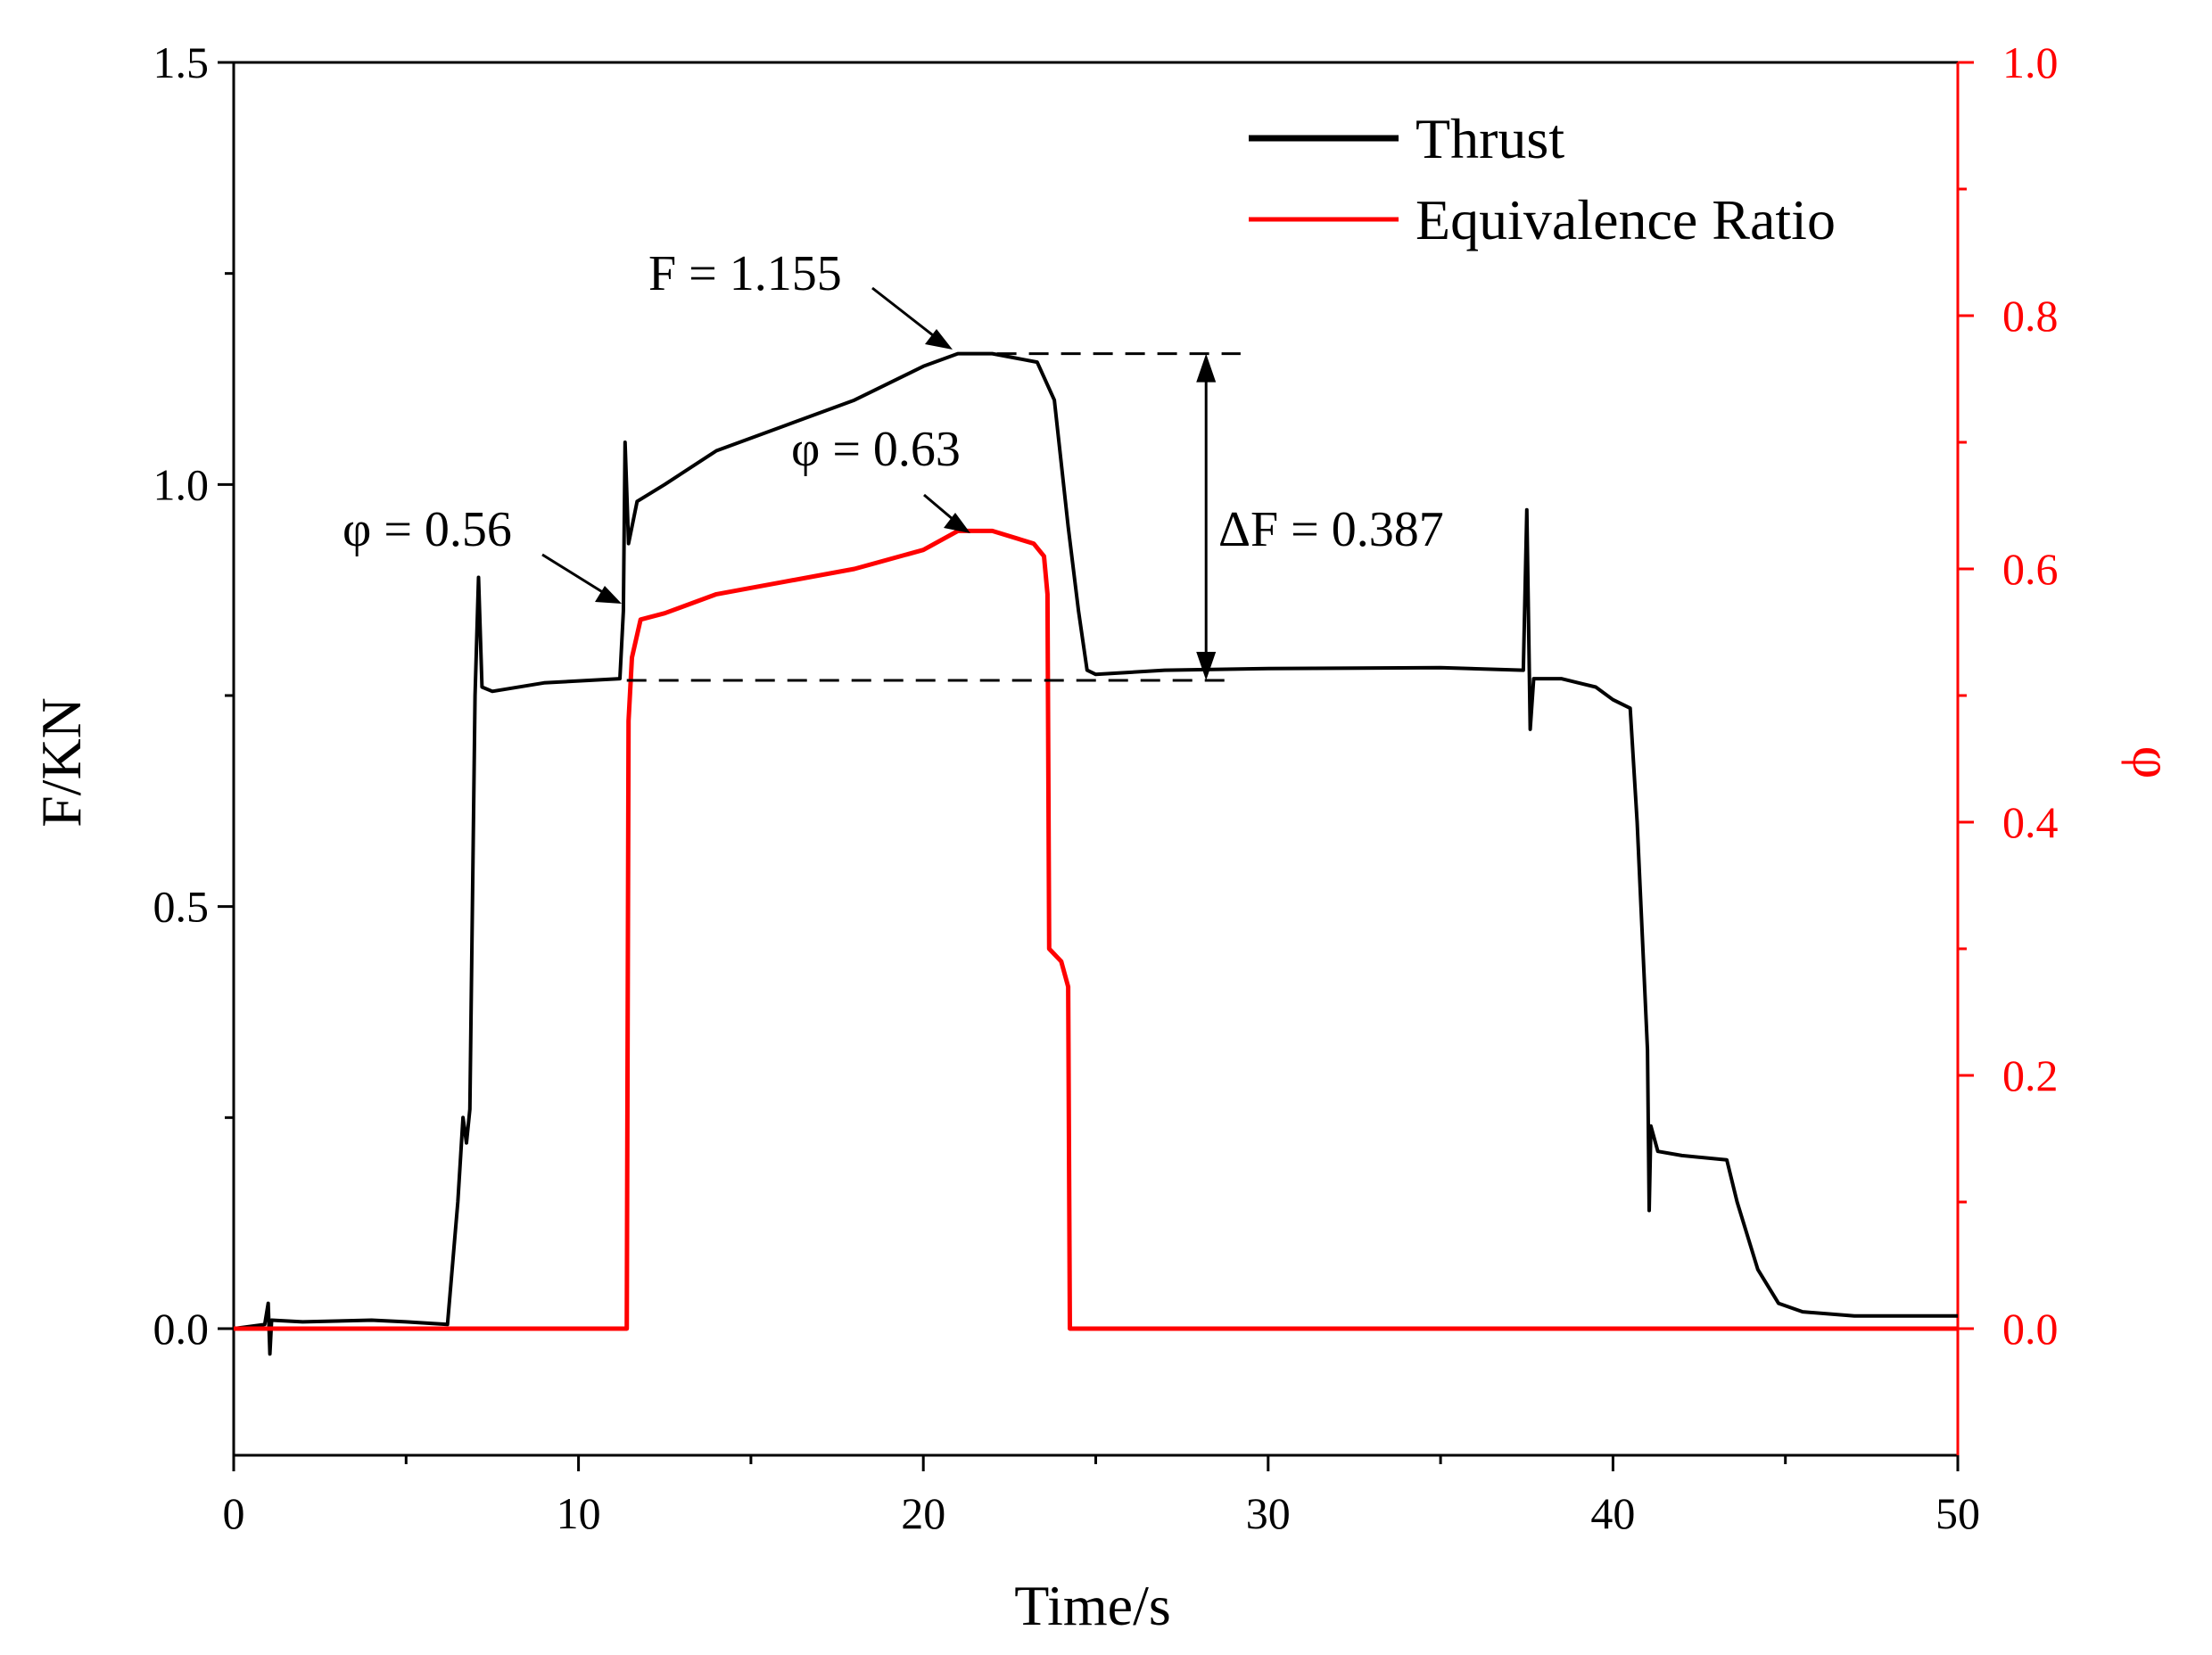 The height and width of the screenshot is (1655, 2212). What do you see at coordinates (939, 339) in the screenshot?
I see `annotation-peak-thrust-arrowhead` at bounding box center [939, 339].